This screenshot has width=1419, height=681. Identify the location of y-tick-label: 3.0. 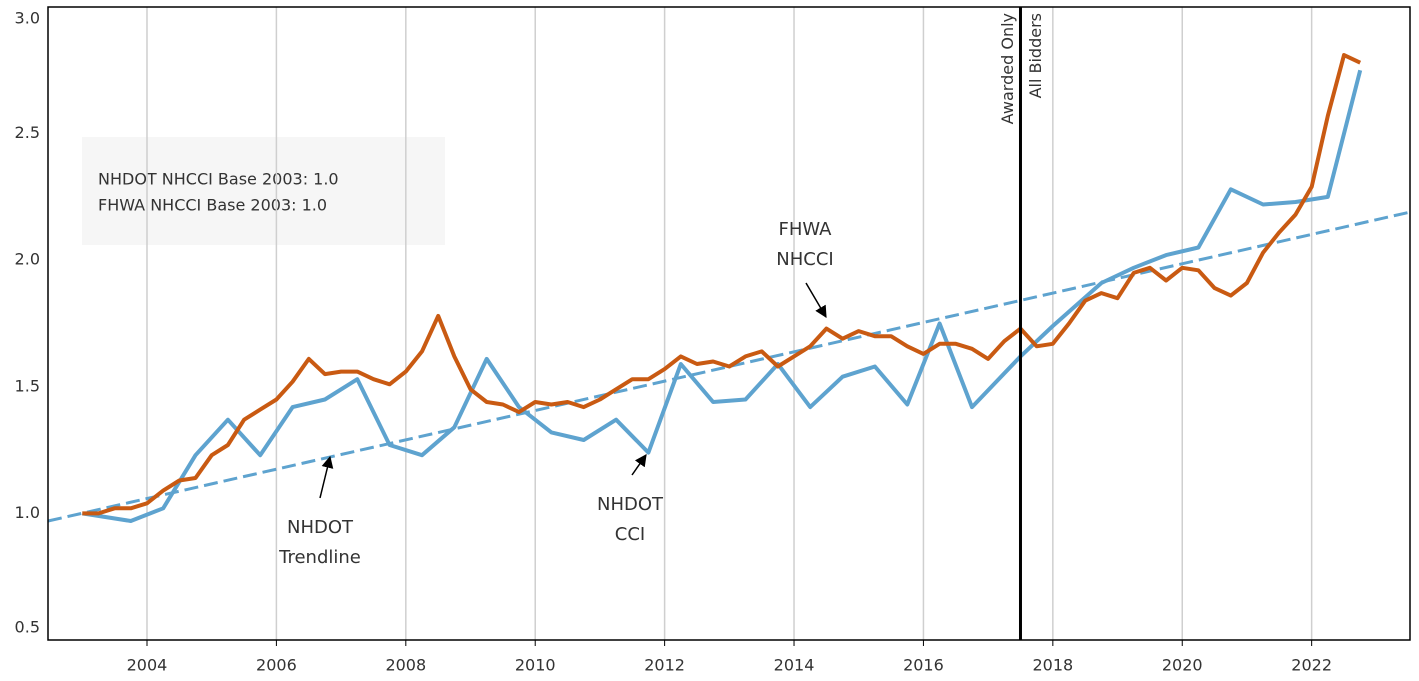
(27, 18).